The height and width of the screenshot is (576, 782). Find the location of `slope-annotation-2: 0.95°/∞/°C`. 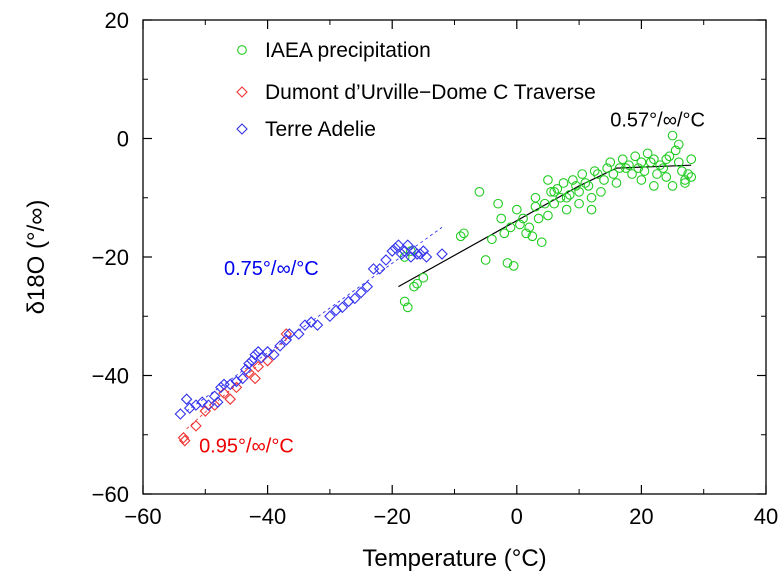

slope-annotation-2: 0.95°/∞/°C is located at coordinates (246, 447).